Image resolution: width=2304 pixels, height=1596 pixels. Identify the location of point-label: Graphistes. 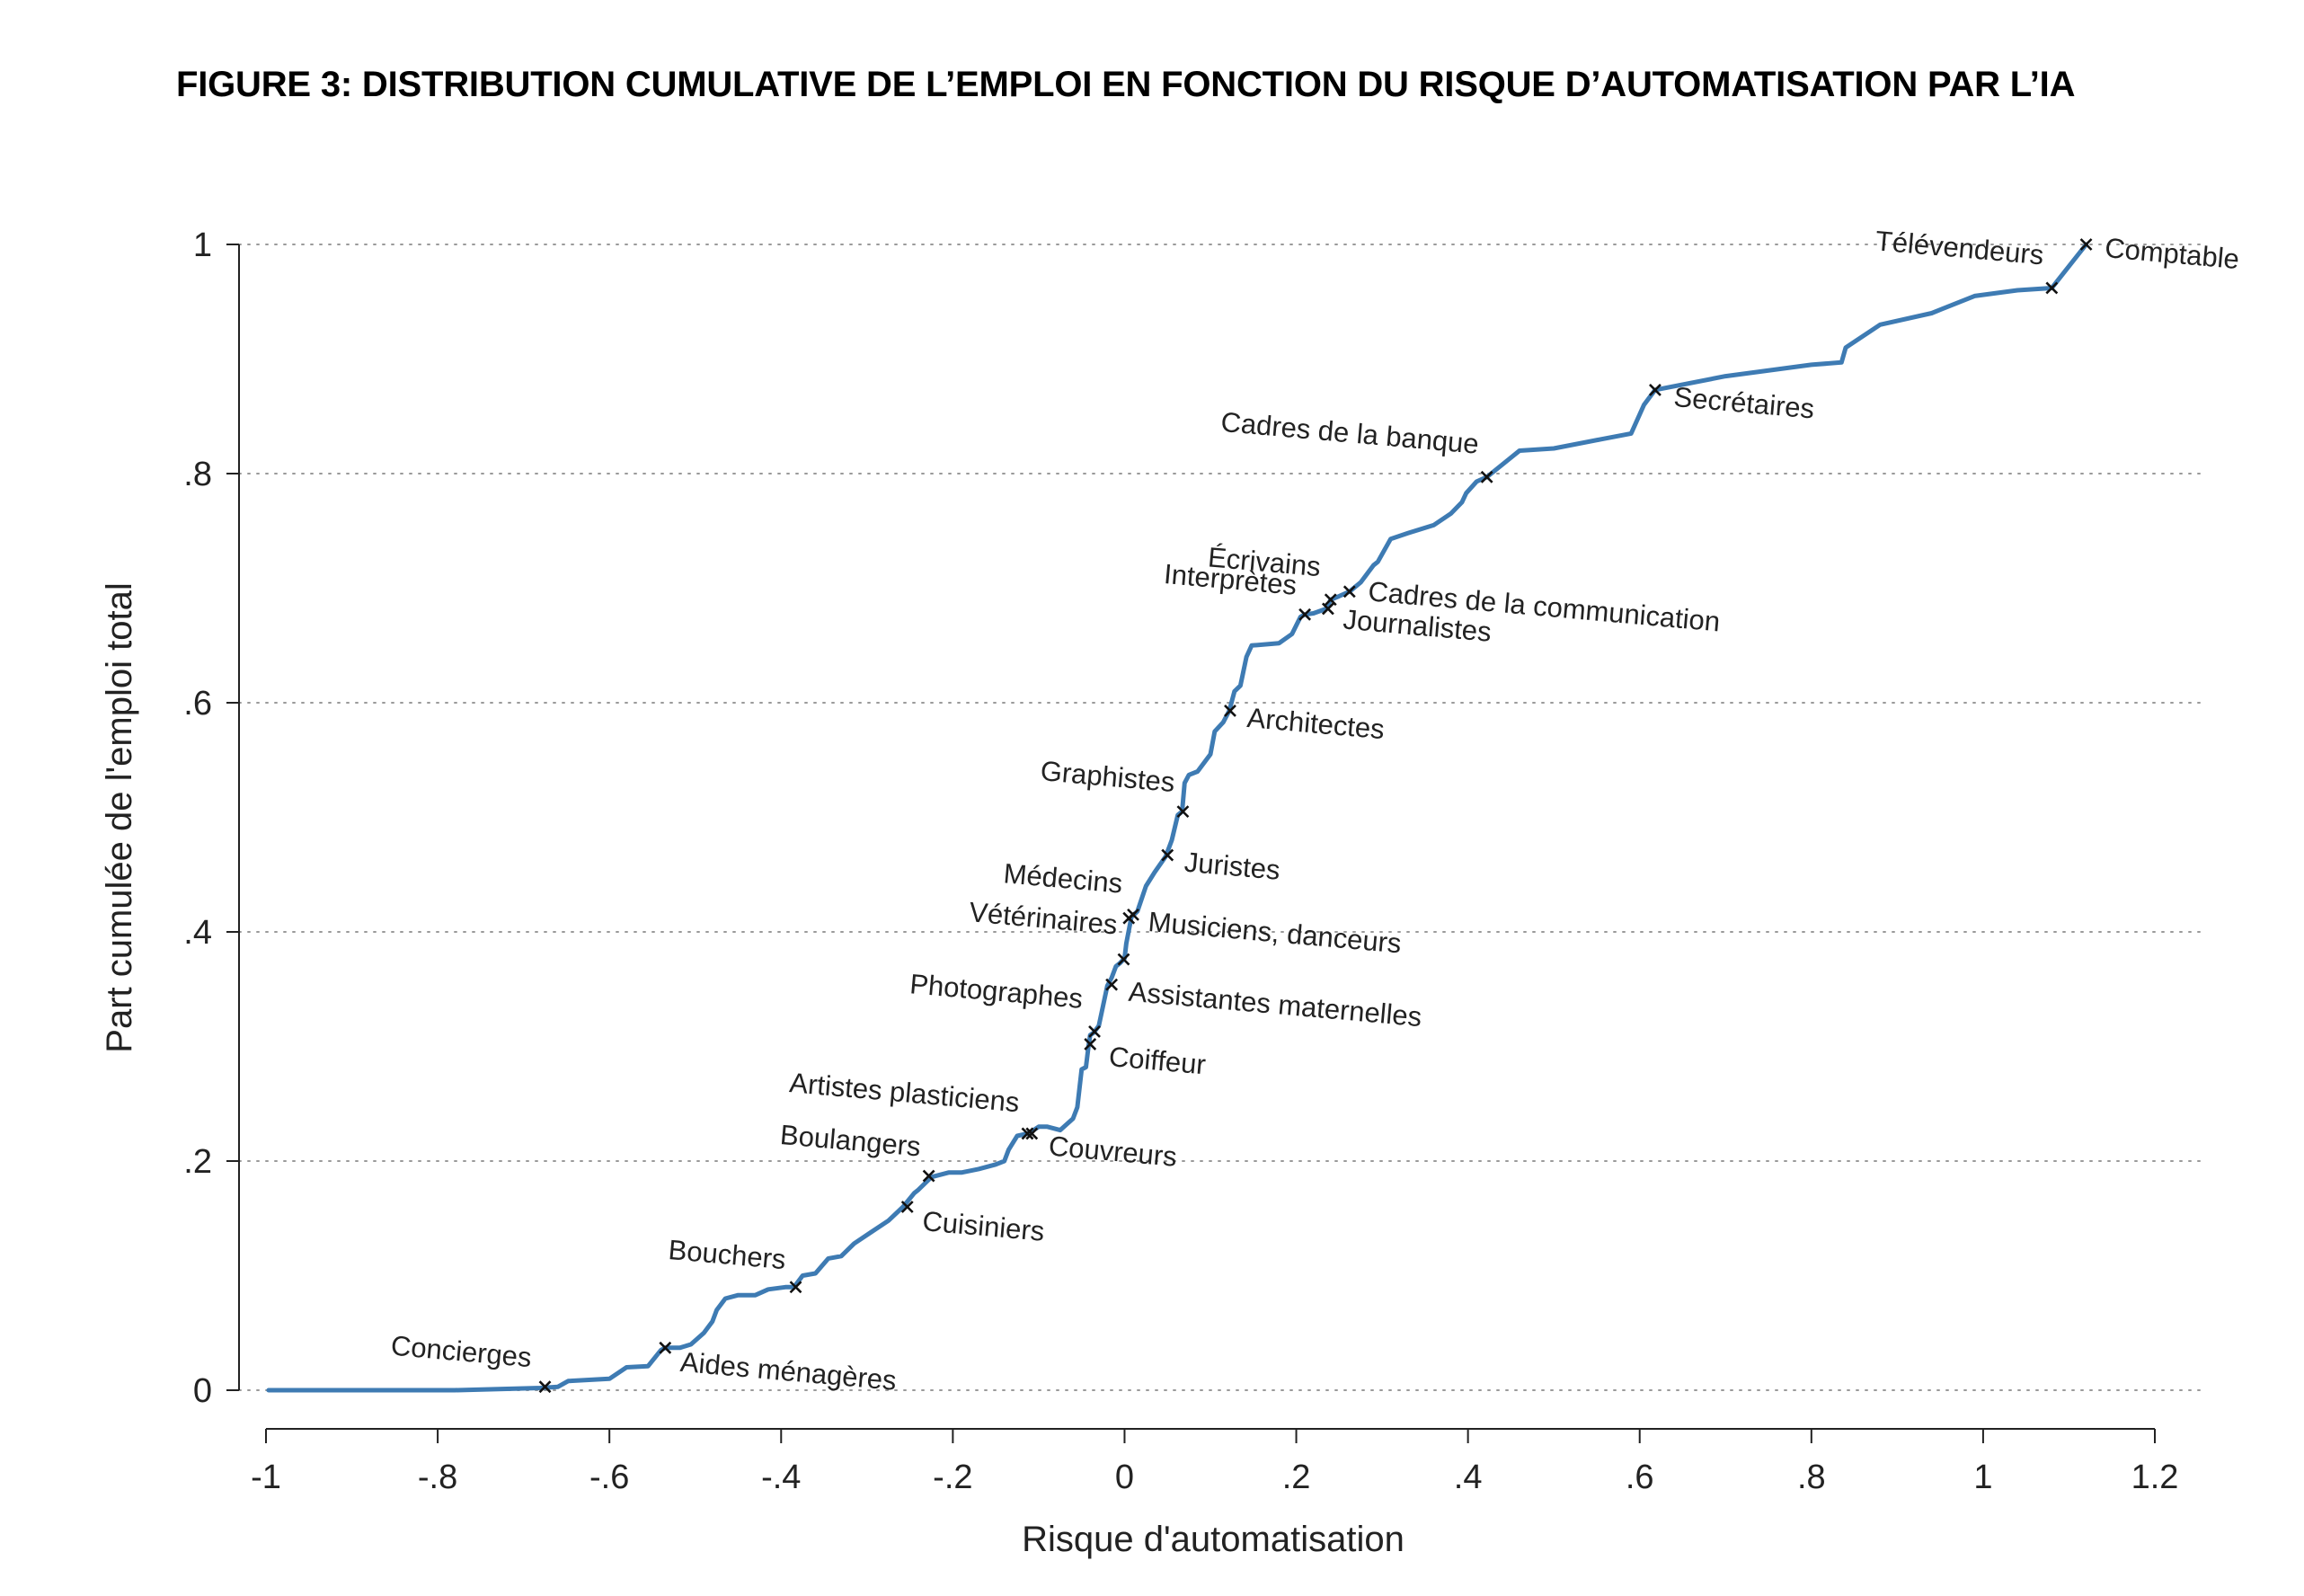
(1107, 776).